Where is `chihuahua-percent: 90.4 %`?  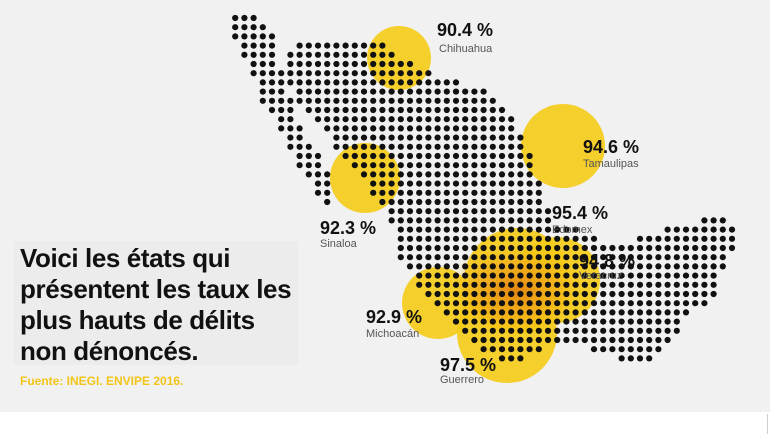 chihuahua-percent: 90.4 % is located at coordinates (465, 30).